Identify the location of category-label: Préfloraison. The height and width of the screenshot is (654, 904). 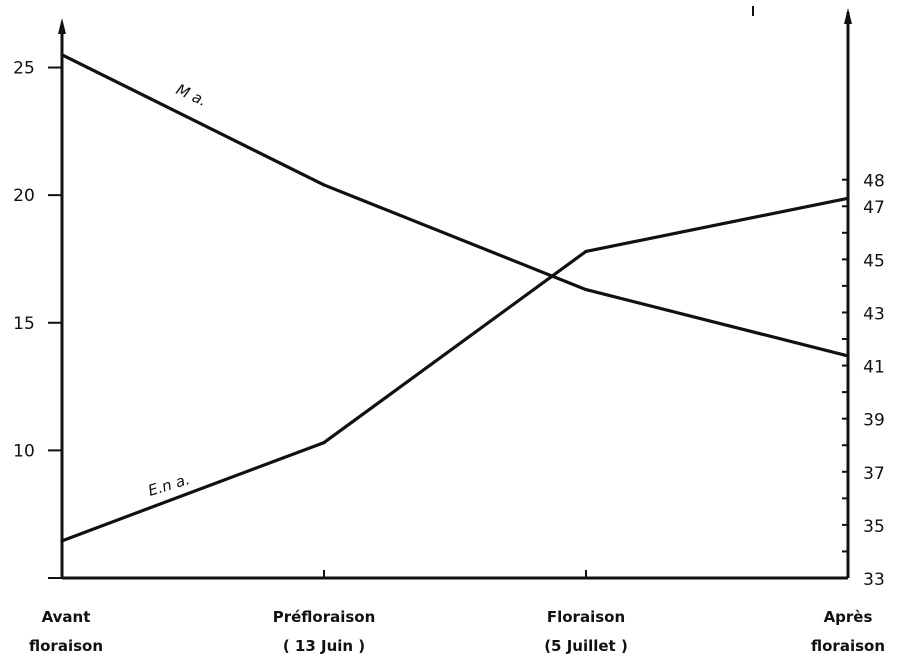
(324, 617).